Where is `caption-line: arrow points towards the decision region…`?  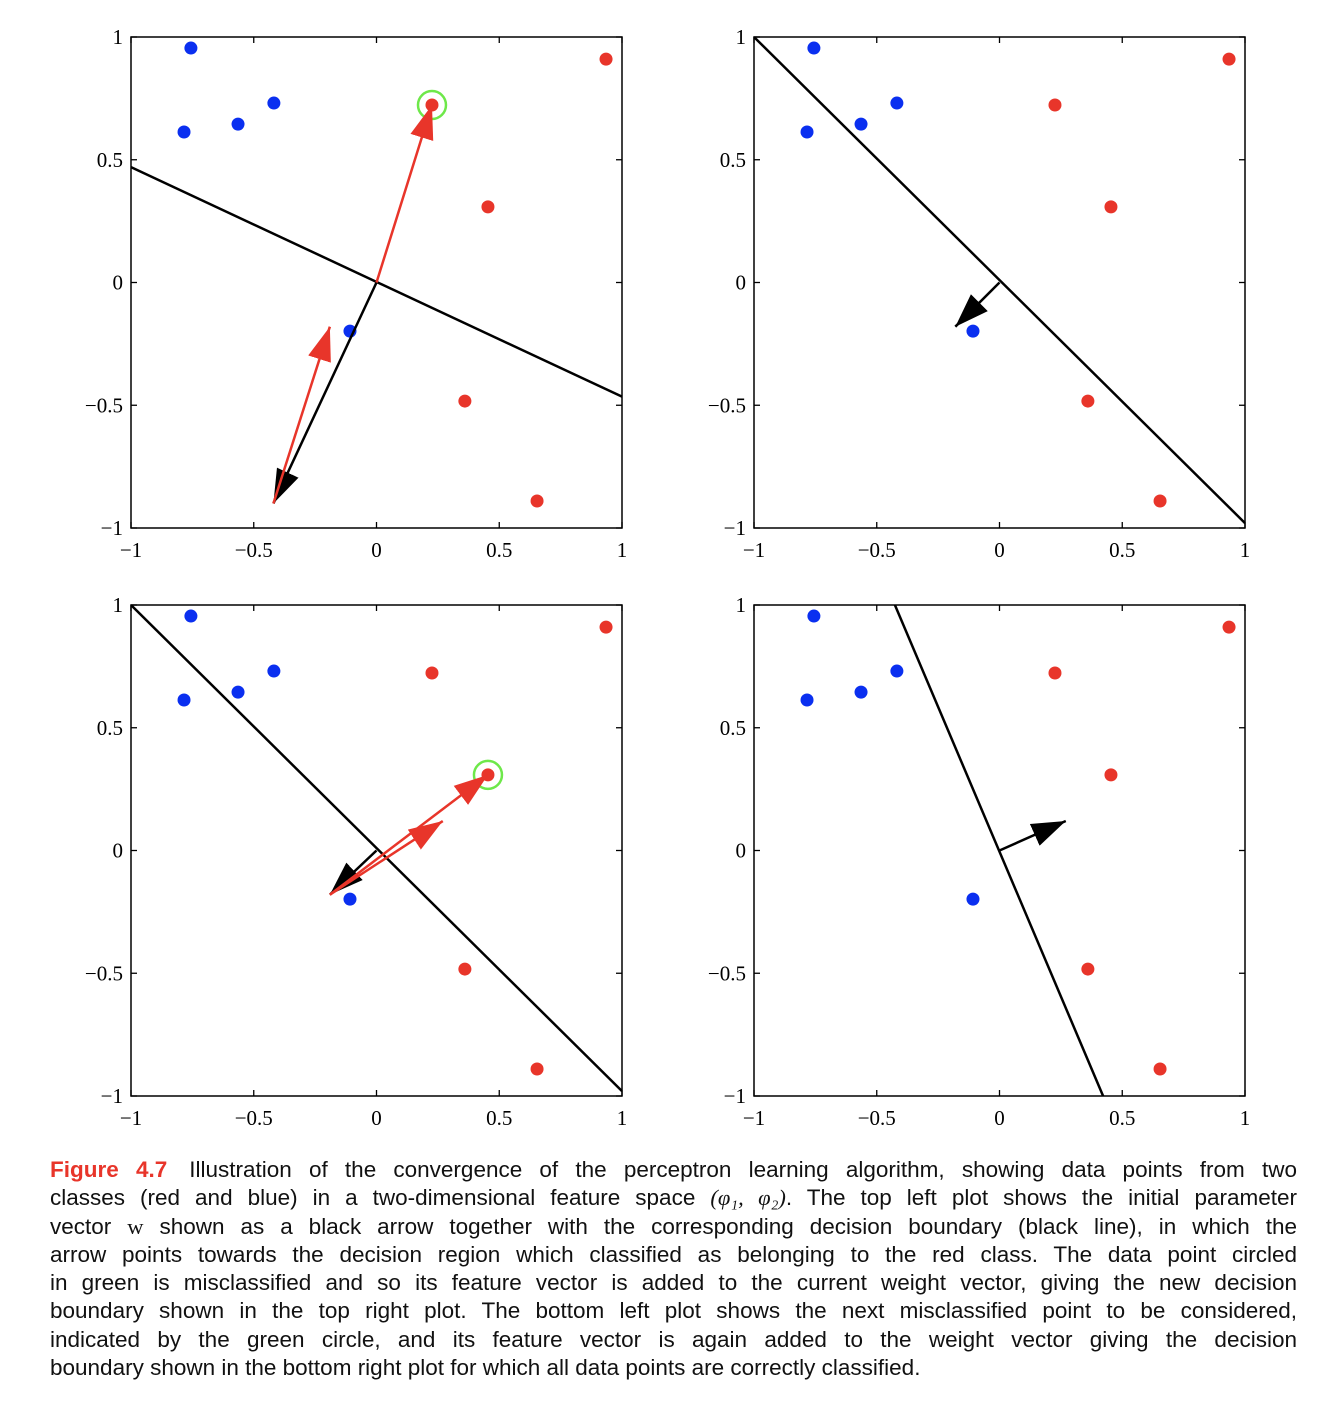 caption-line: arrow points towards the decision region… is located at coordinates (673, 1254).